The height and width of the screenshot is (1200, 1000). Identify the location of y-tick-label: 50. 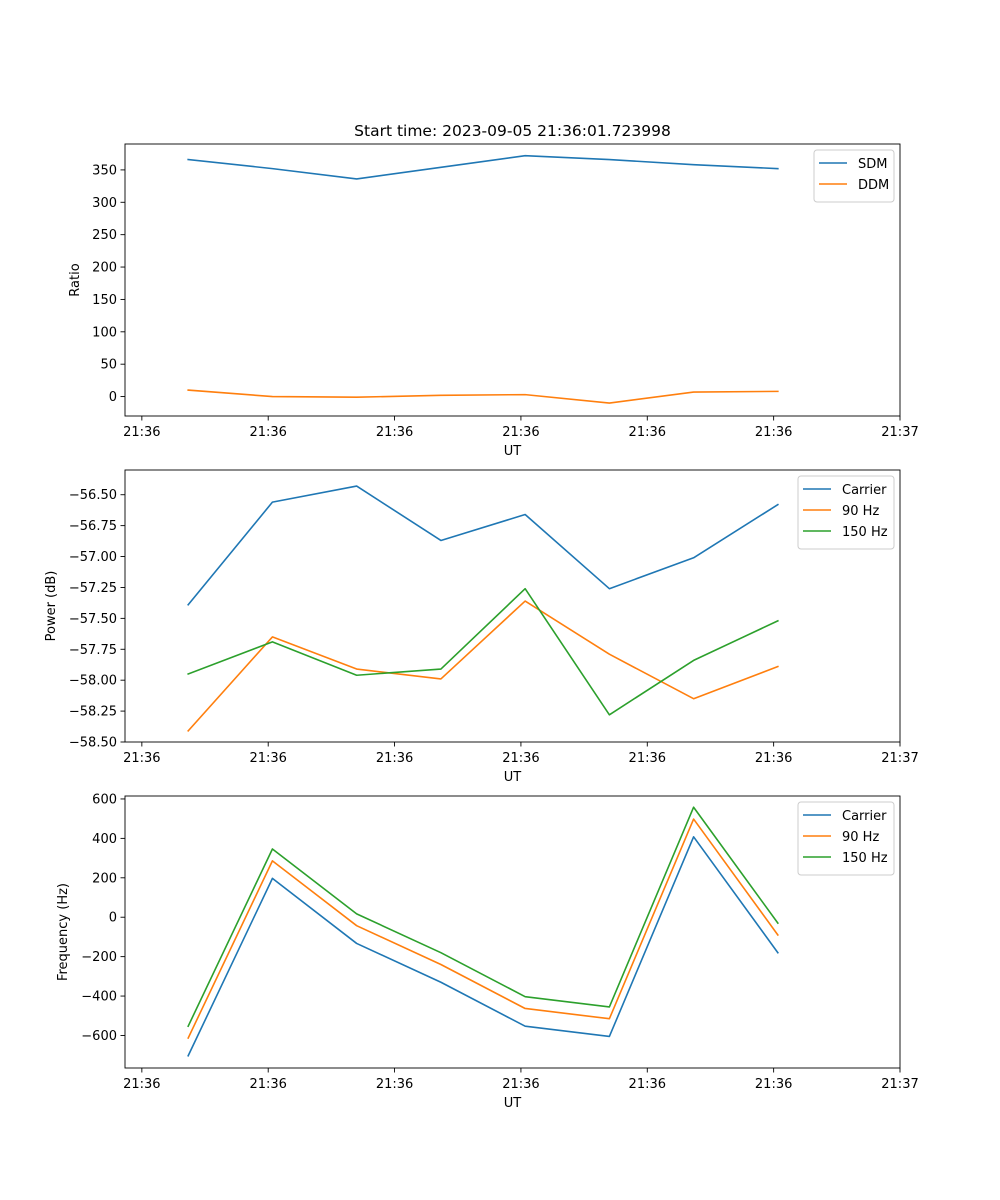
(108, 365).